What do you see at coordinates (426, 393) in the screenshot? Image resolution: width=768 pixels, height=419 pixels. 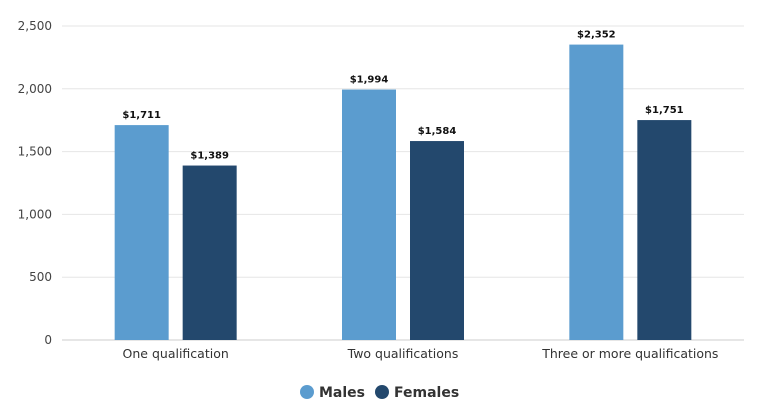 I see `legend-label-females: Females` at bounding box center [426, 393].